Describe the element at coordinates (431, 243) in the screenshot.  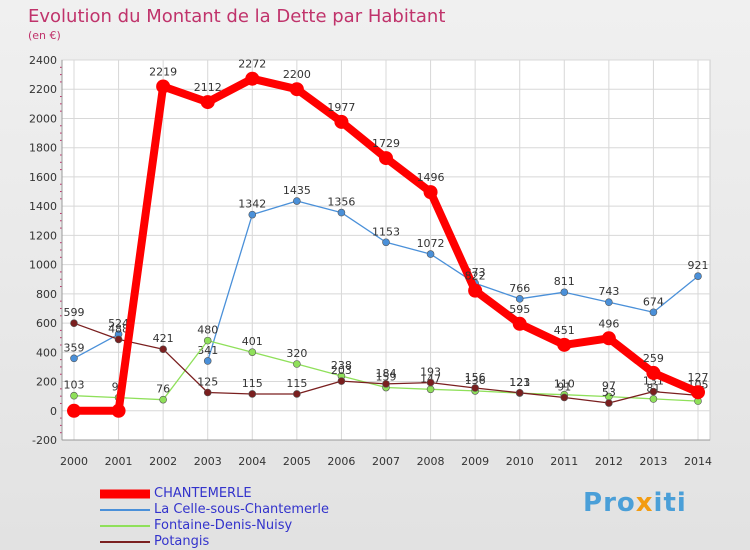
I see `data-label-1: 1072` at that location.